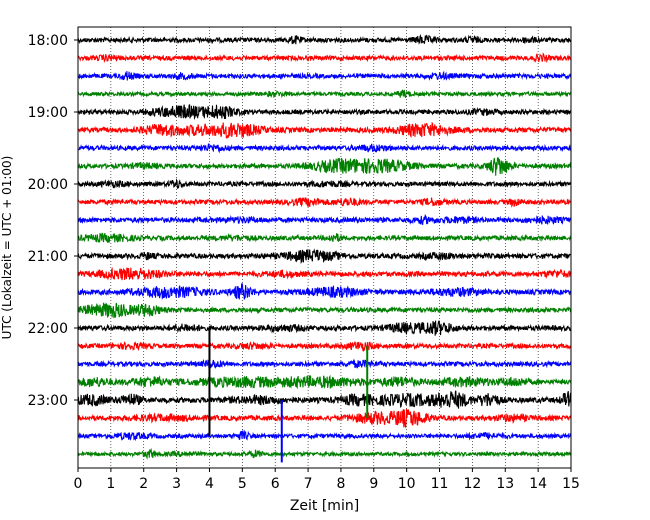  What do you see at coordinates (324, 506) in the screenshot?
I see `x-axis-title: Zeit [min]` at bounding box center [324, 506].